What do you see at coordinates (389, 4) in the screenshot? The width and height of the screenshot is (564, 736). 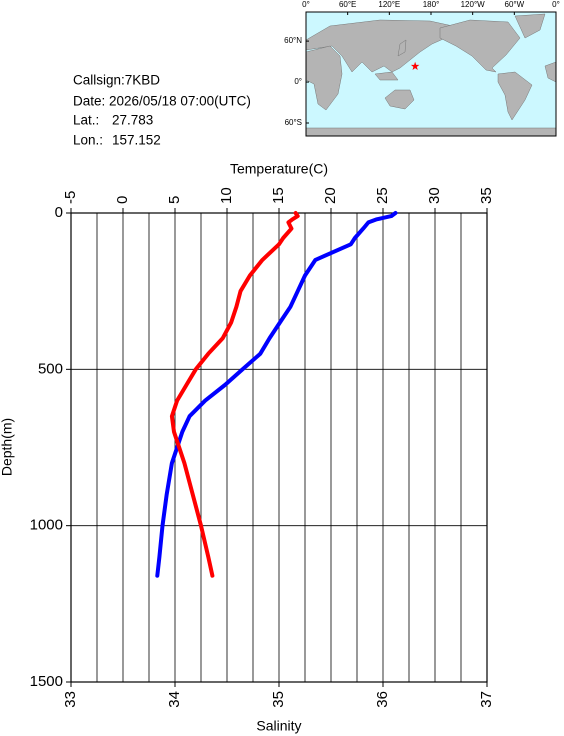 I see `map-lon-label: 120°E` at bounding box center [389, 4].